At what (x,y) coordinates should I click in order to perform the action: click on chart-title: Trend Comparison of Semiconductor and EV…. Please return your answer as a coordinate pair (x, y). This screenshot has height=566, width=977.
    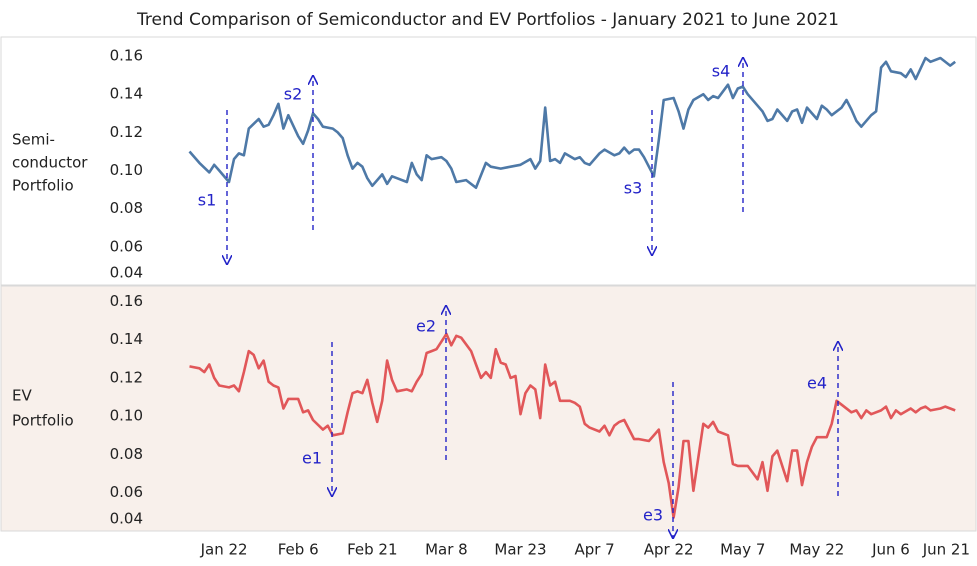
    Looking at the image, I should click on (487, 20).